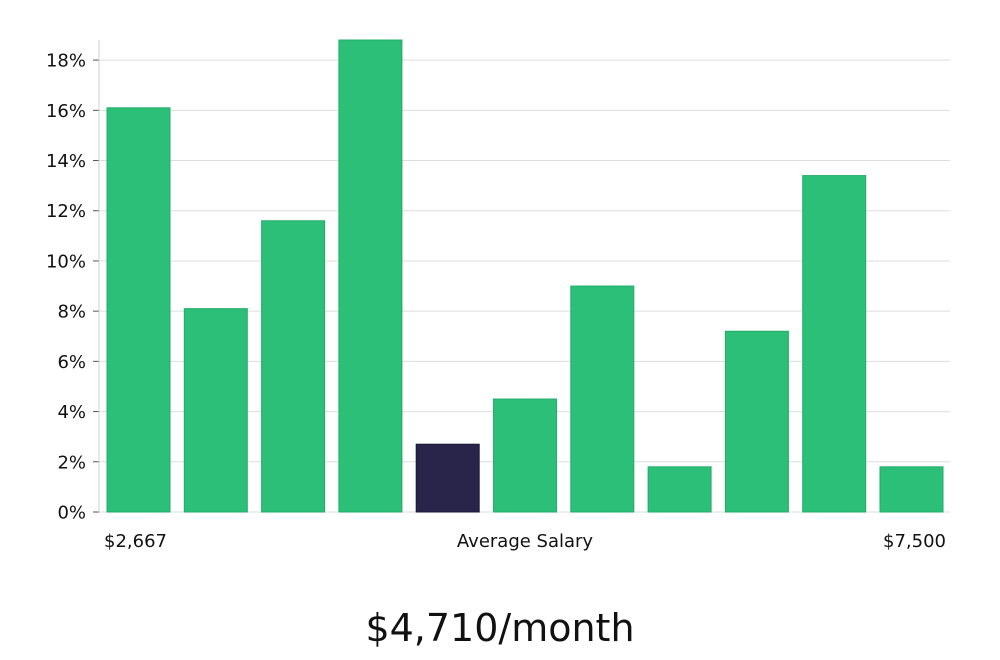 The image size is (1000, 660). What do you see at coordinates (71, 513) in the screenshot?
I see `y-tick-label: 0%` at bounding box center [71, 513].